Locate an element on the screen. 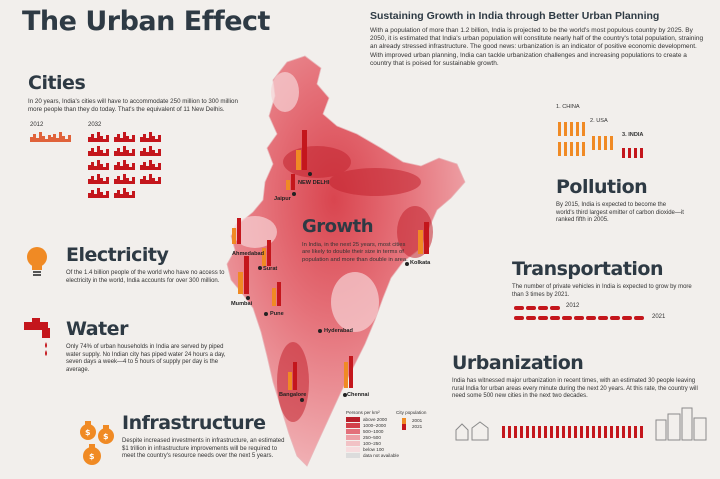  legend-row: 2001 is located at coordinates (411, 421).